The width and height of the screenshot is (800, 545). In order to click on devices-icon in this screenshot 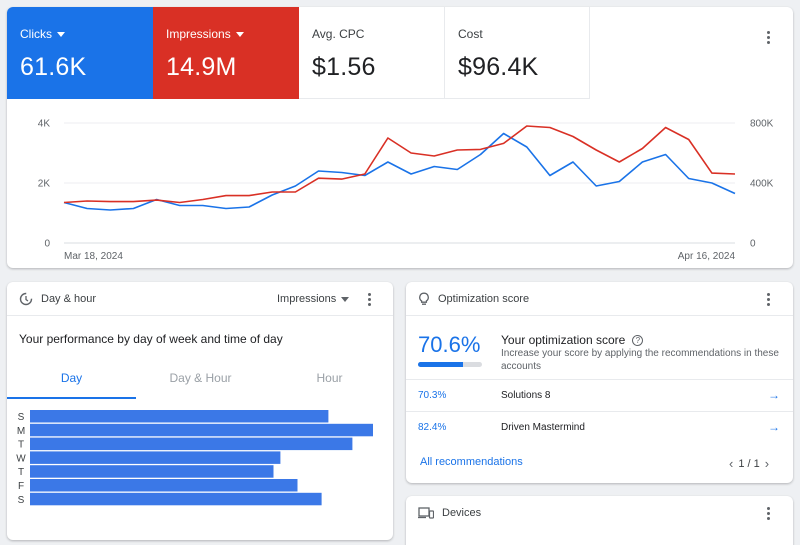, I will do `click(426, 513)`.